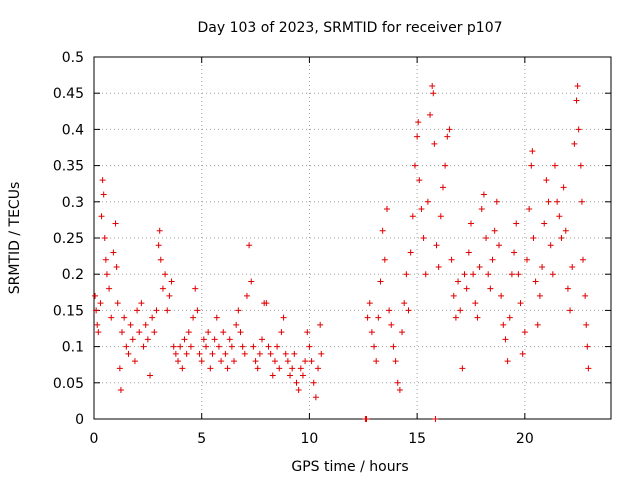 This screenshot has height=480, width=640. I want to click on x-tick-labels: 0 5 10 15 20, so click(312, 439).